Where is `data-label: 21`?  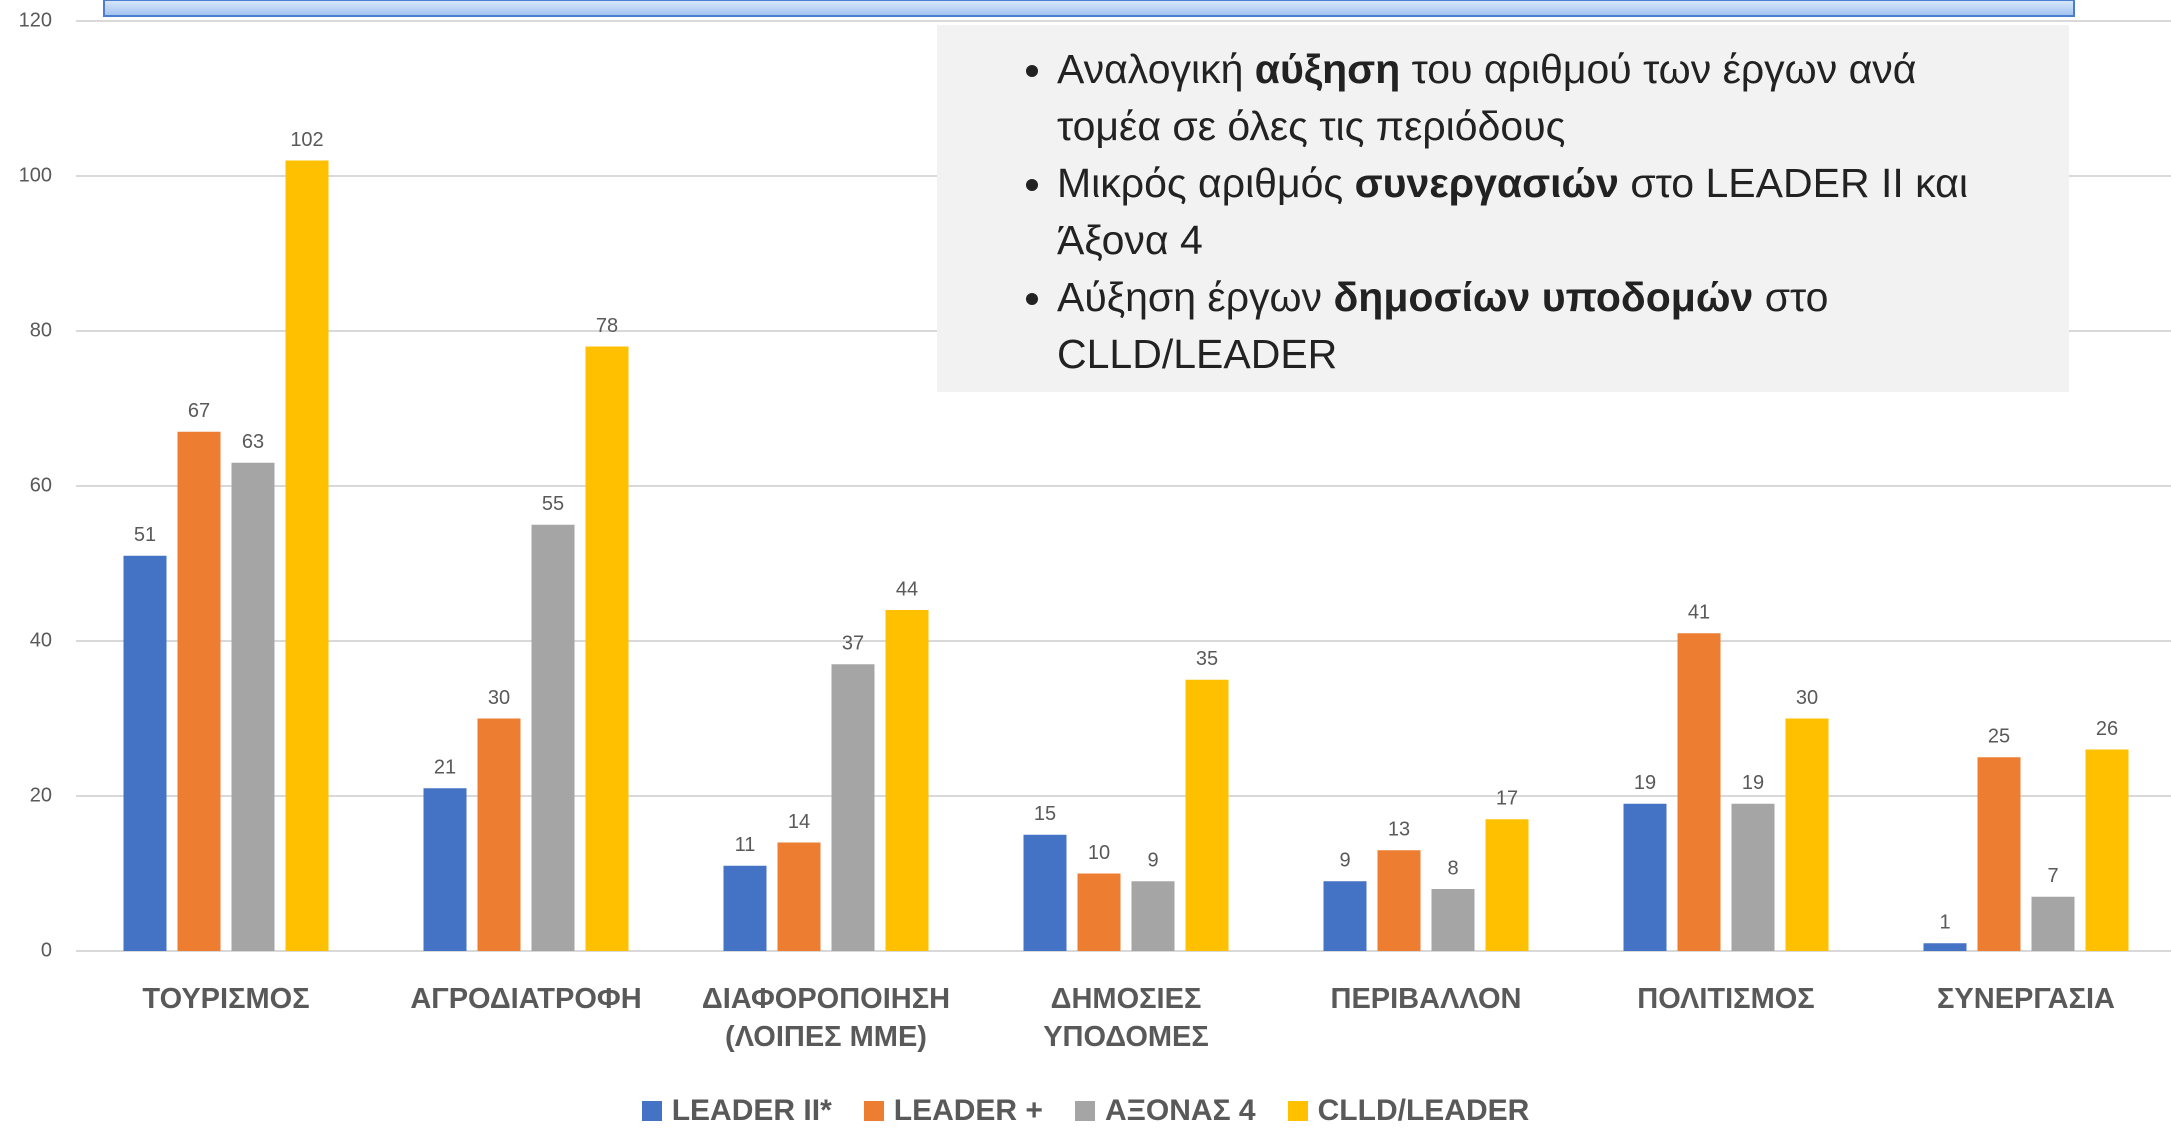 data-label: 21 is located at coordinates (445, 768).